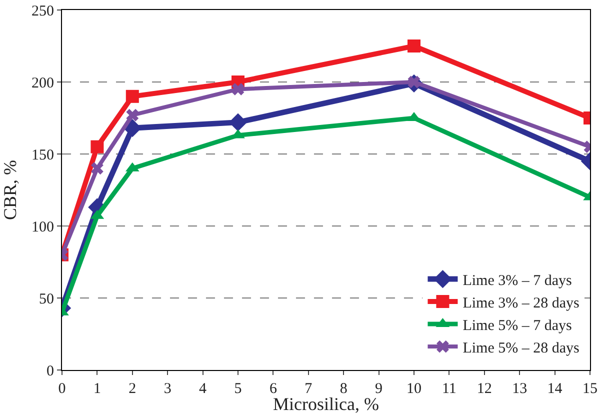 The width and height of the screenshot is (602, 414). What do you see at coordinates (43, 155) in the screenshot?
I see `y-tick-label: 150` at bounding box center [43, 155].